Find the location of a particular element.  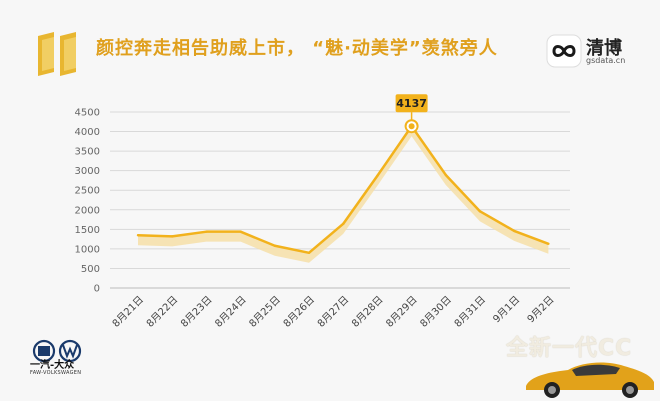

x-tick-label: 8月24日 is located at coordinates (231, 312).